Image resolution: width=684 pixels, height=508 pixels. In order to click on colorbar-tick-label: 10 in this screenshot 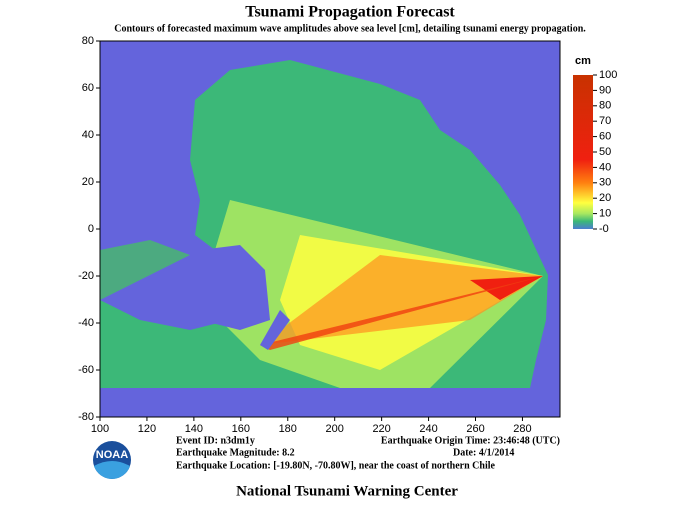, I will do `click(605, 214)`.